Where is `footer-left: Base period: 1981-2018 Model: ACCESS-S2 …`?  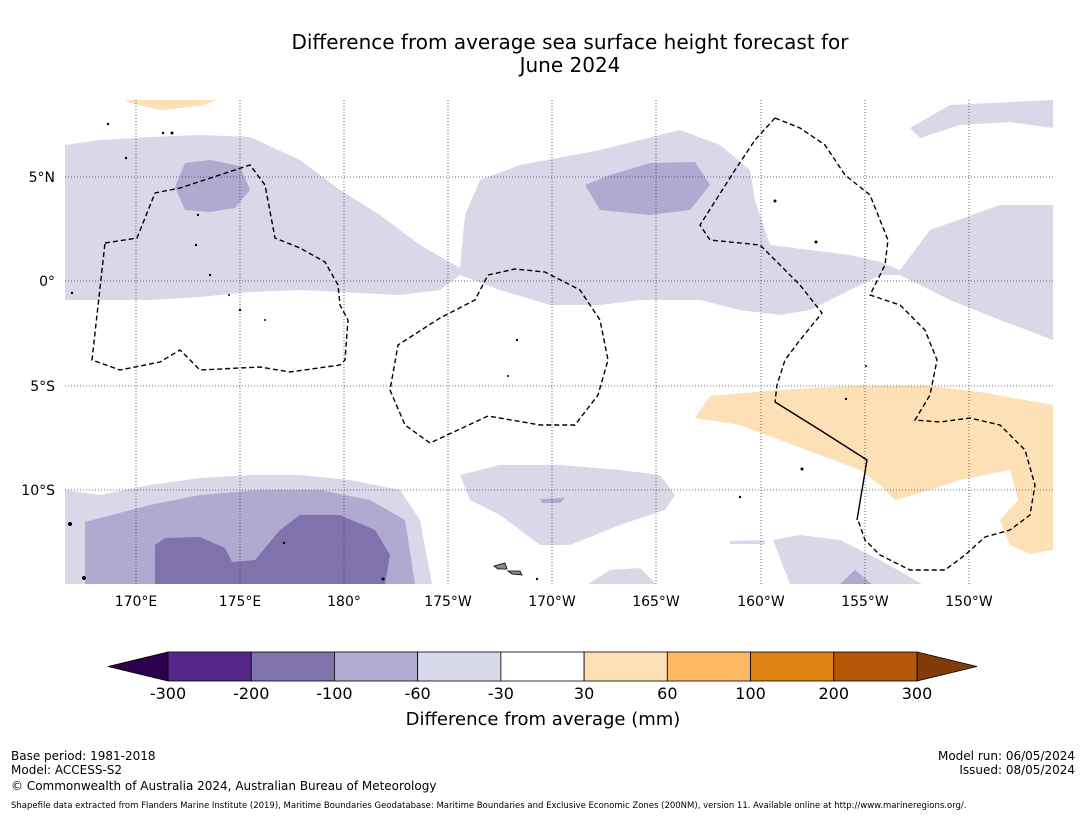
footer-left: Base period: 1981-2018 Model: ACCESS-S2 … is located at coordinates (223, 771).